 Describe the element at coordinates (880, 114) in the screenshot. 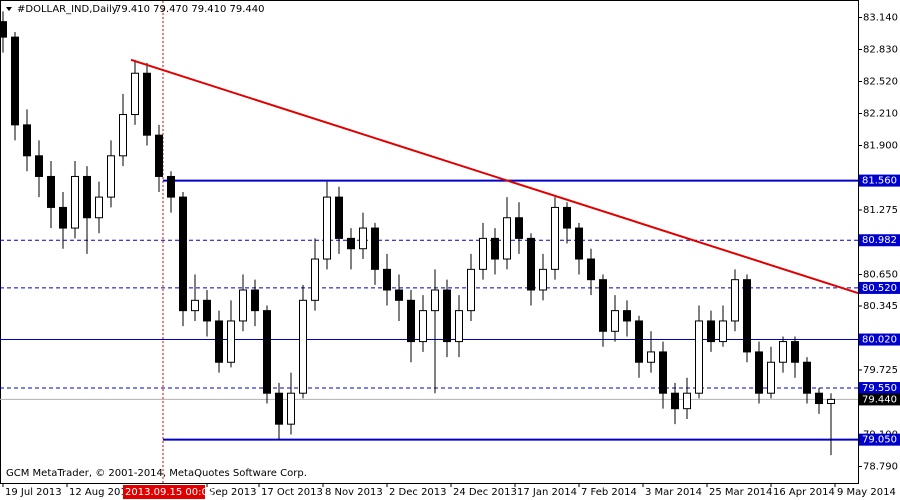

I see `y-tick-label: 82.210` at that location.